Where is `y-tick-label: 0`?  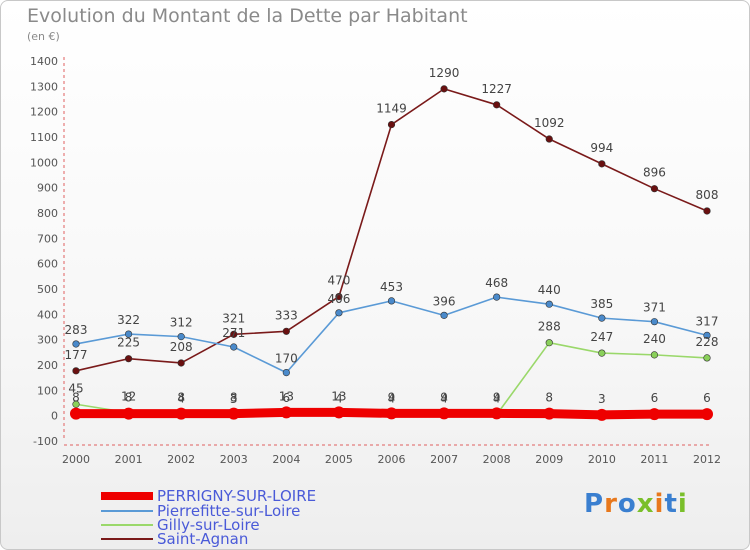
y-tick-label: 0 is located at coordinates (54, 416).